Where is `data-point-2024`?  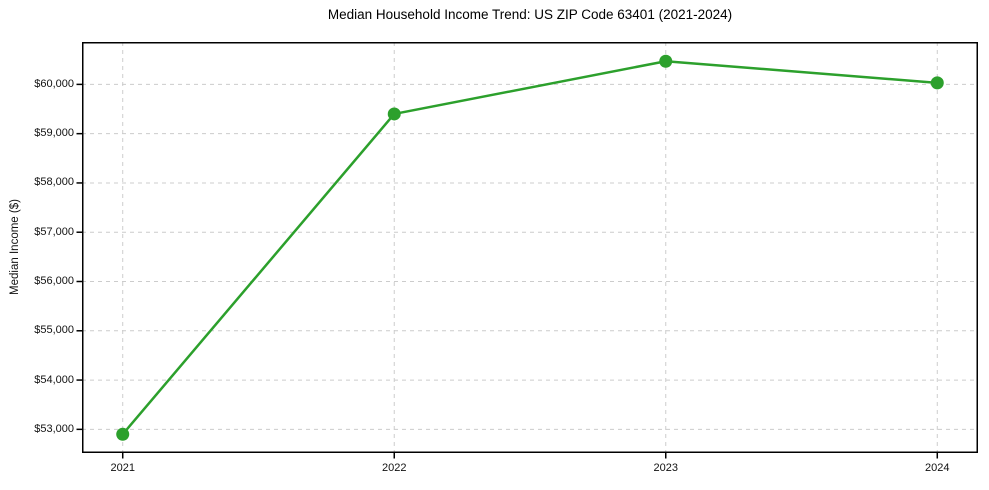
data-point-2024 is located at coordinates (937, 83).